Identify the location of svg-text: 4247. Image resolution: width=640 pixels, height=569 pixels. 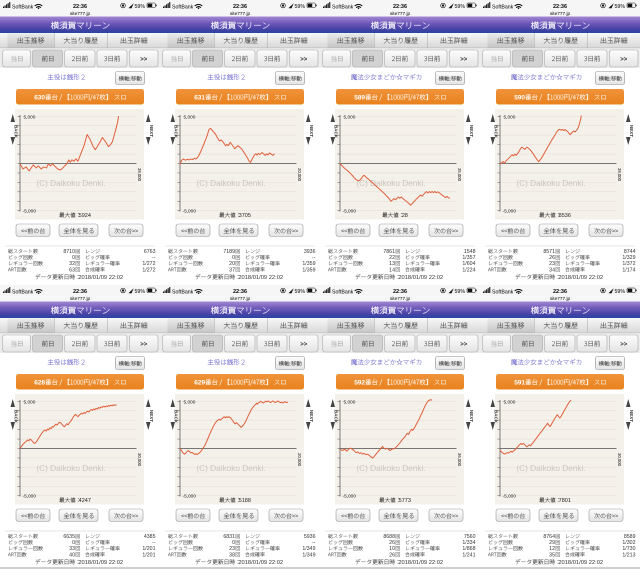
(85, 501).